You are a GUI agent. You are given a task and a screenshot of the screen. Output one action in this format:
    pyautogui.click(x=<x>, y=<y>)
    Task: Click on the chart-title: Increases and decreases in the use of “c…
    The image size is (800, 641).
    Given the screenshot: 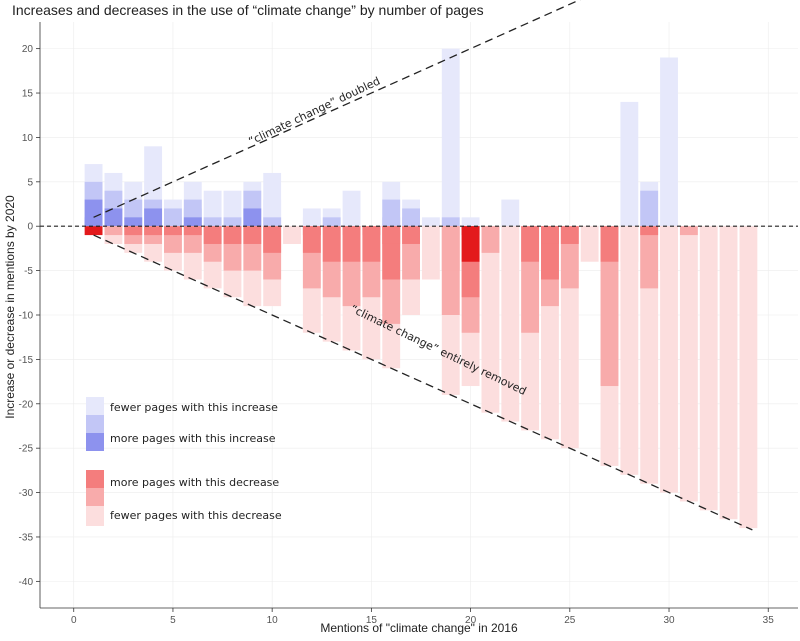 What is the action you would take?
    pyautogui.click(x=248, y=10)
    